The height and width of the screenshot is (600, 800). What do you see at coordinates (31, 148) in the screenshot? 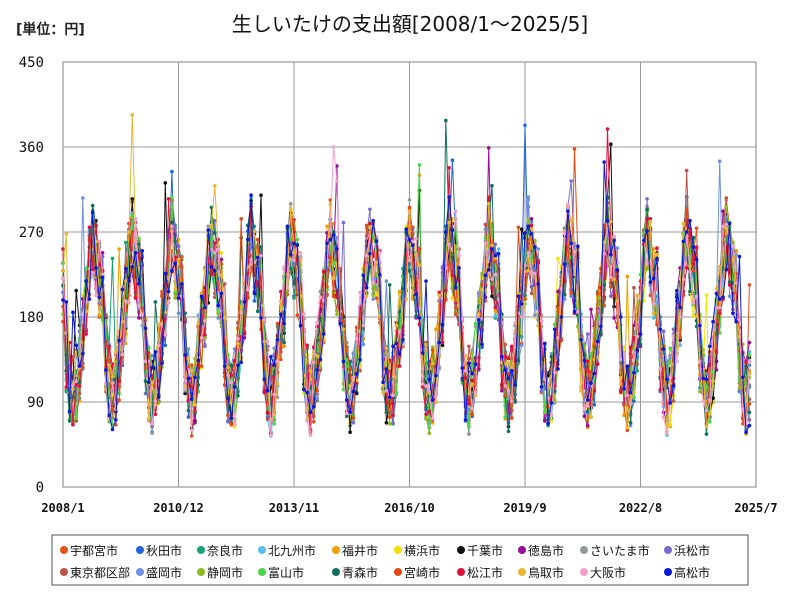
I see `y-tick-label: 360` at bounding box center [31, 148].